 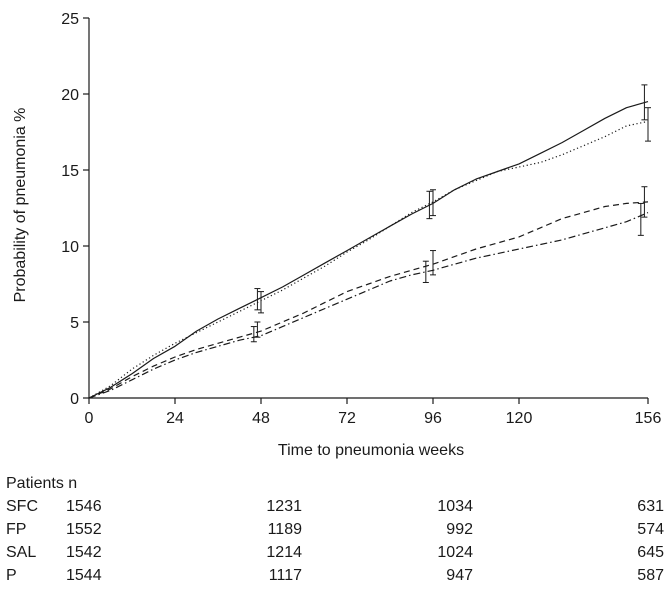 I want to click on y-tick-label: 20, so click(x=70, y=95).